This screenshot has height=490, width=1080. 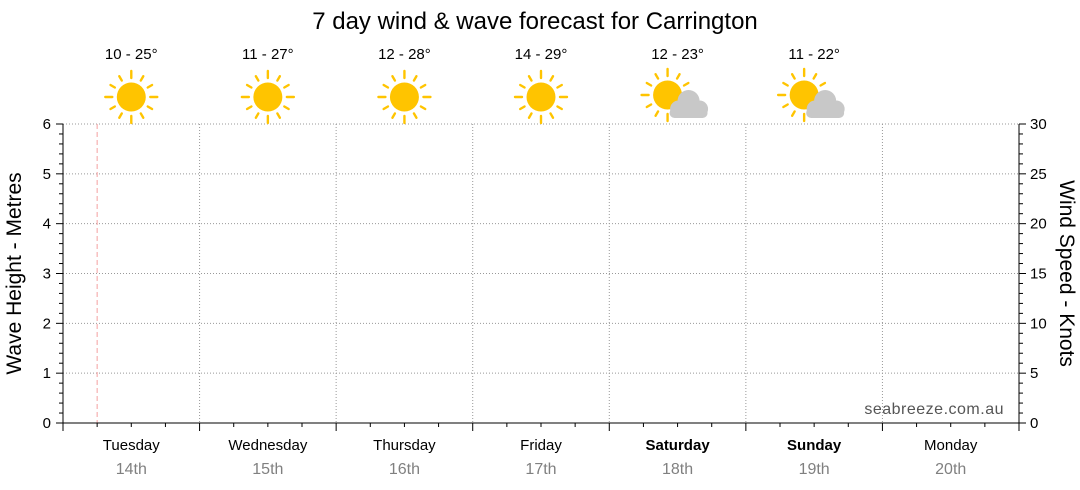 What do you see at coordinates (1038, 323) in the screenshot?
I see `right-axis-tick-label: 10` at bounding box center [1038, 323].